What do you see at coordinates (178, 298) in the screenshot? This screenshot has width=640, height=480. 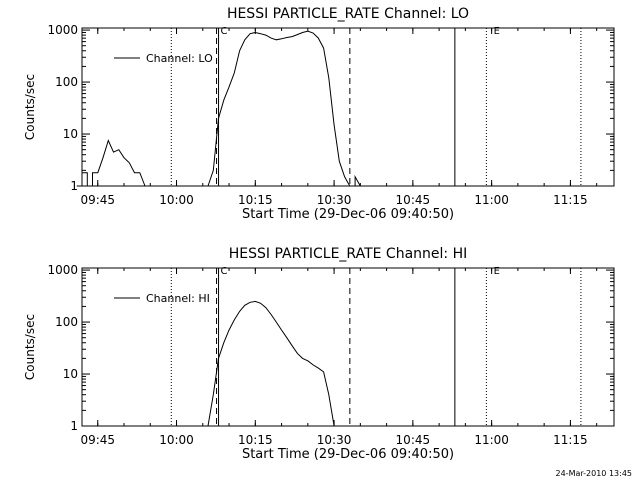 I see `legend-label: Channel: HI` at bounding box center [178, 298].